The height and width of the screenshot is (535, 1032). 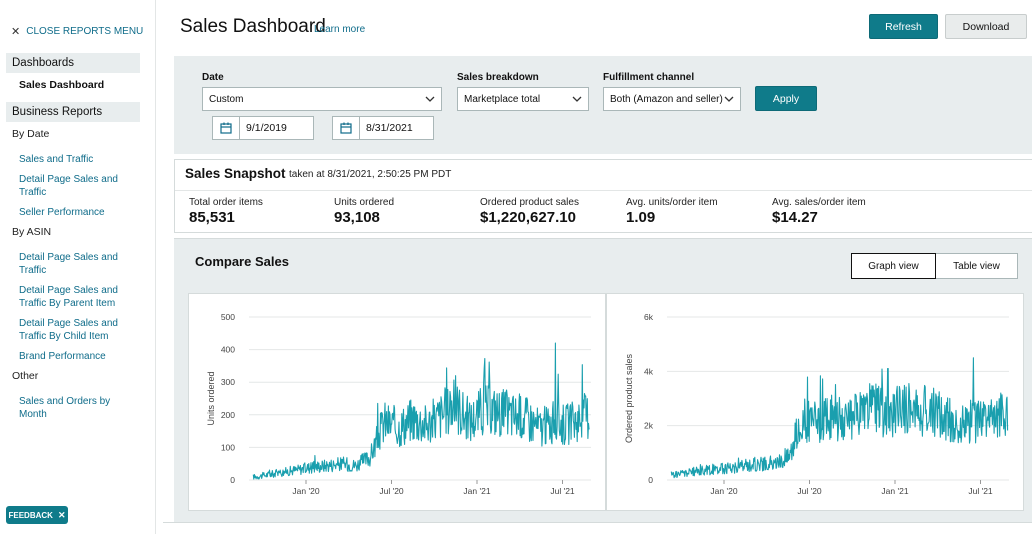 I want to click on end-date-input: 8/31/2021, so click(x=383, y=128).